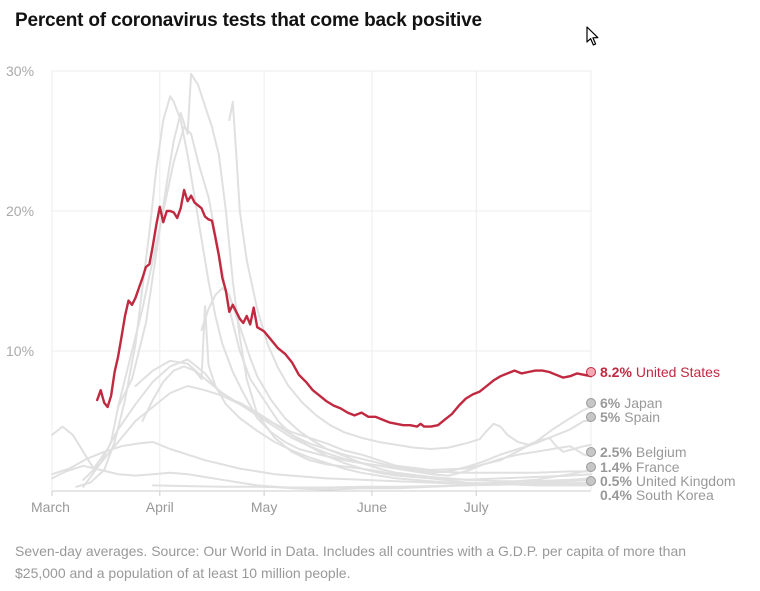 The image size is (760, 591). What do you see at coordinates (610, 417) in the screenshot?
I see `series-end-value: 5%` at bounding box center [610, 417].